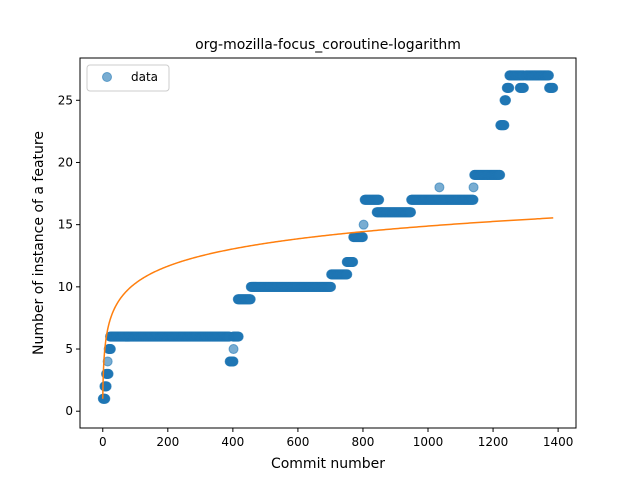 The image size is (640, 480). Describe the element at coordinates (107, 77) in the screenshot. I see `legend-marker-data` at that location.